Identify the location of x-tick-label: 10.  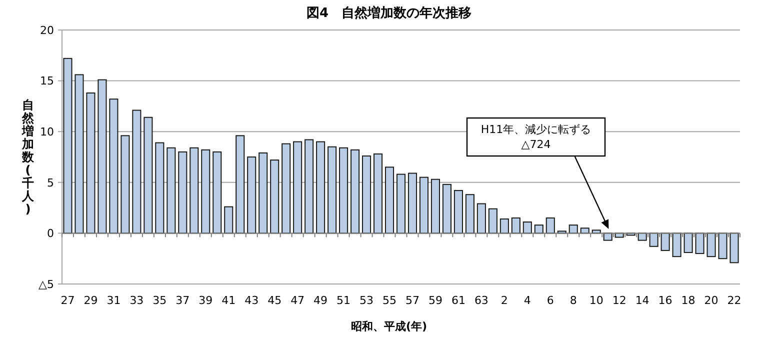
(596, 300).